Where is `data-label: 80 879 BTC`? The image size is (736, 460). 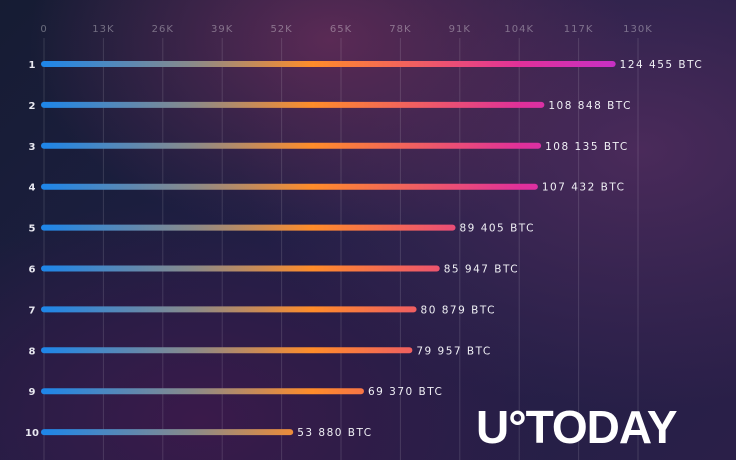 data-label: 80 879 BTC is located at coordinates (458, 310).